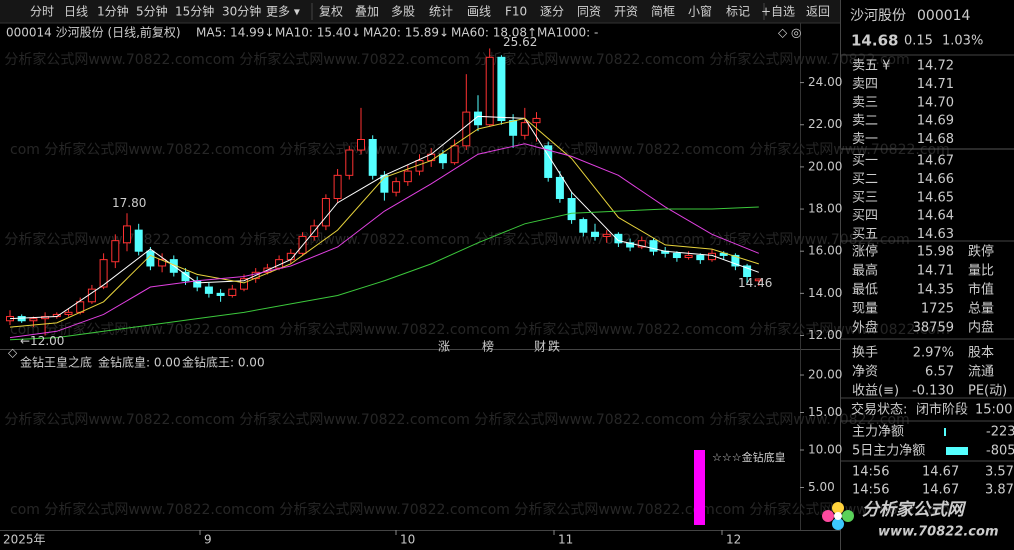 Image resolution: width=1014 pixels, height=550 pixels. Describe the element at coordinates (962, 41) in the screenshot. I see `price-change-pct: 1.03%` at that location.